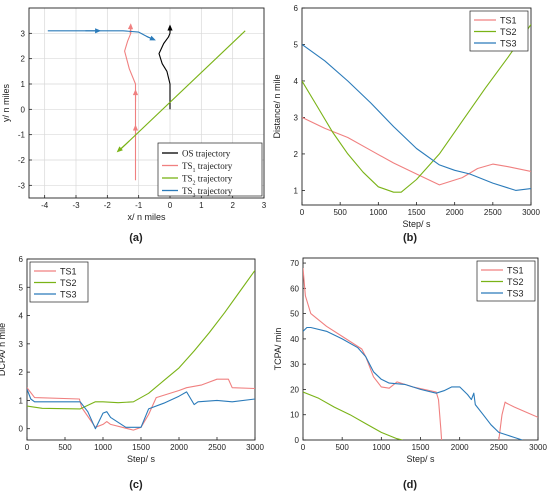 The image size is (550, 499). I want to click on series-line-ts2, so click(353, 416).